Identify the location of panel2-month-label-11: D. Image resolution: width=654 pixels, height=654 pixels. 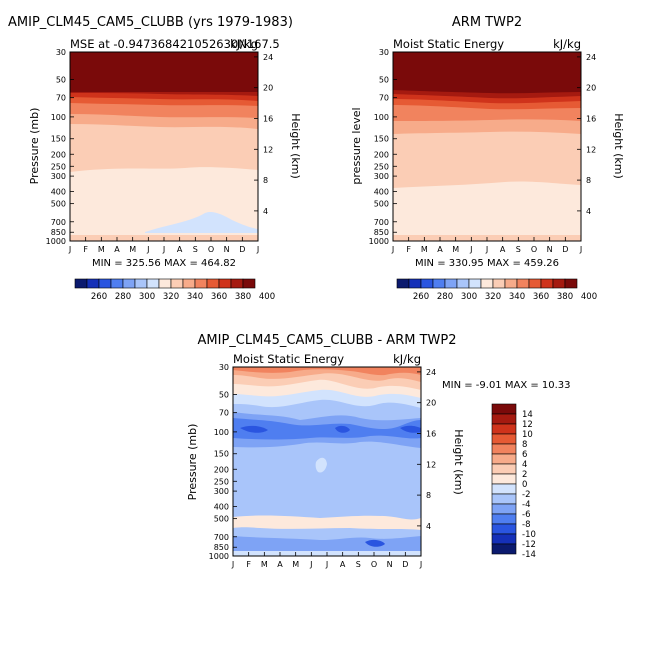
(565, 249).